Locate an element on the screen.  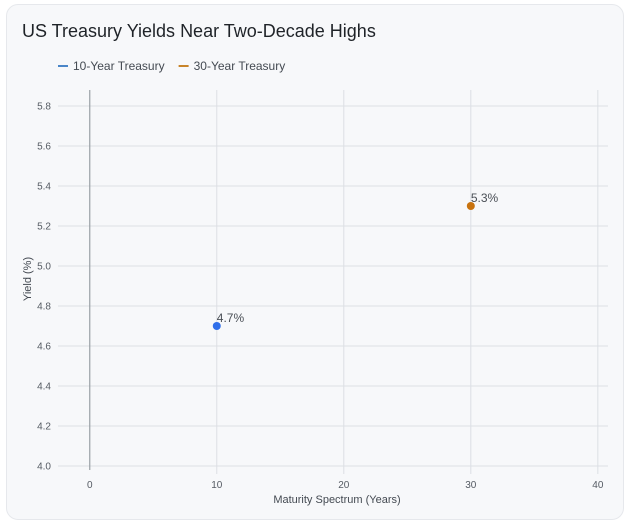
y-tick-label: 4.8 is located at coordinates (44, 307).